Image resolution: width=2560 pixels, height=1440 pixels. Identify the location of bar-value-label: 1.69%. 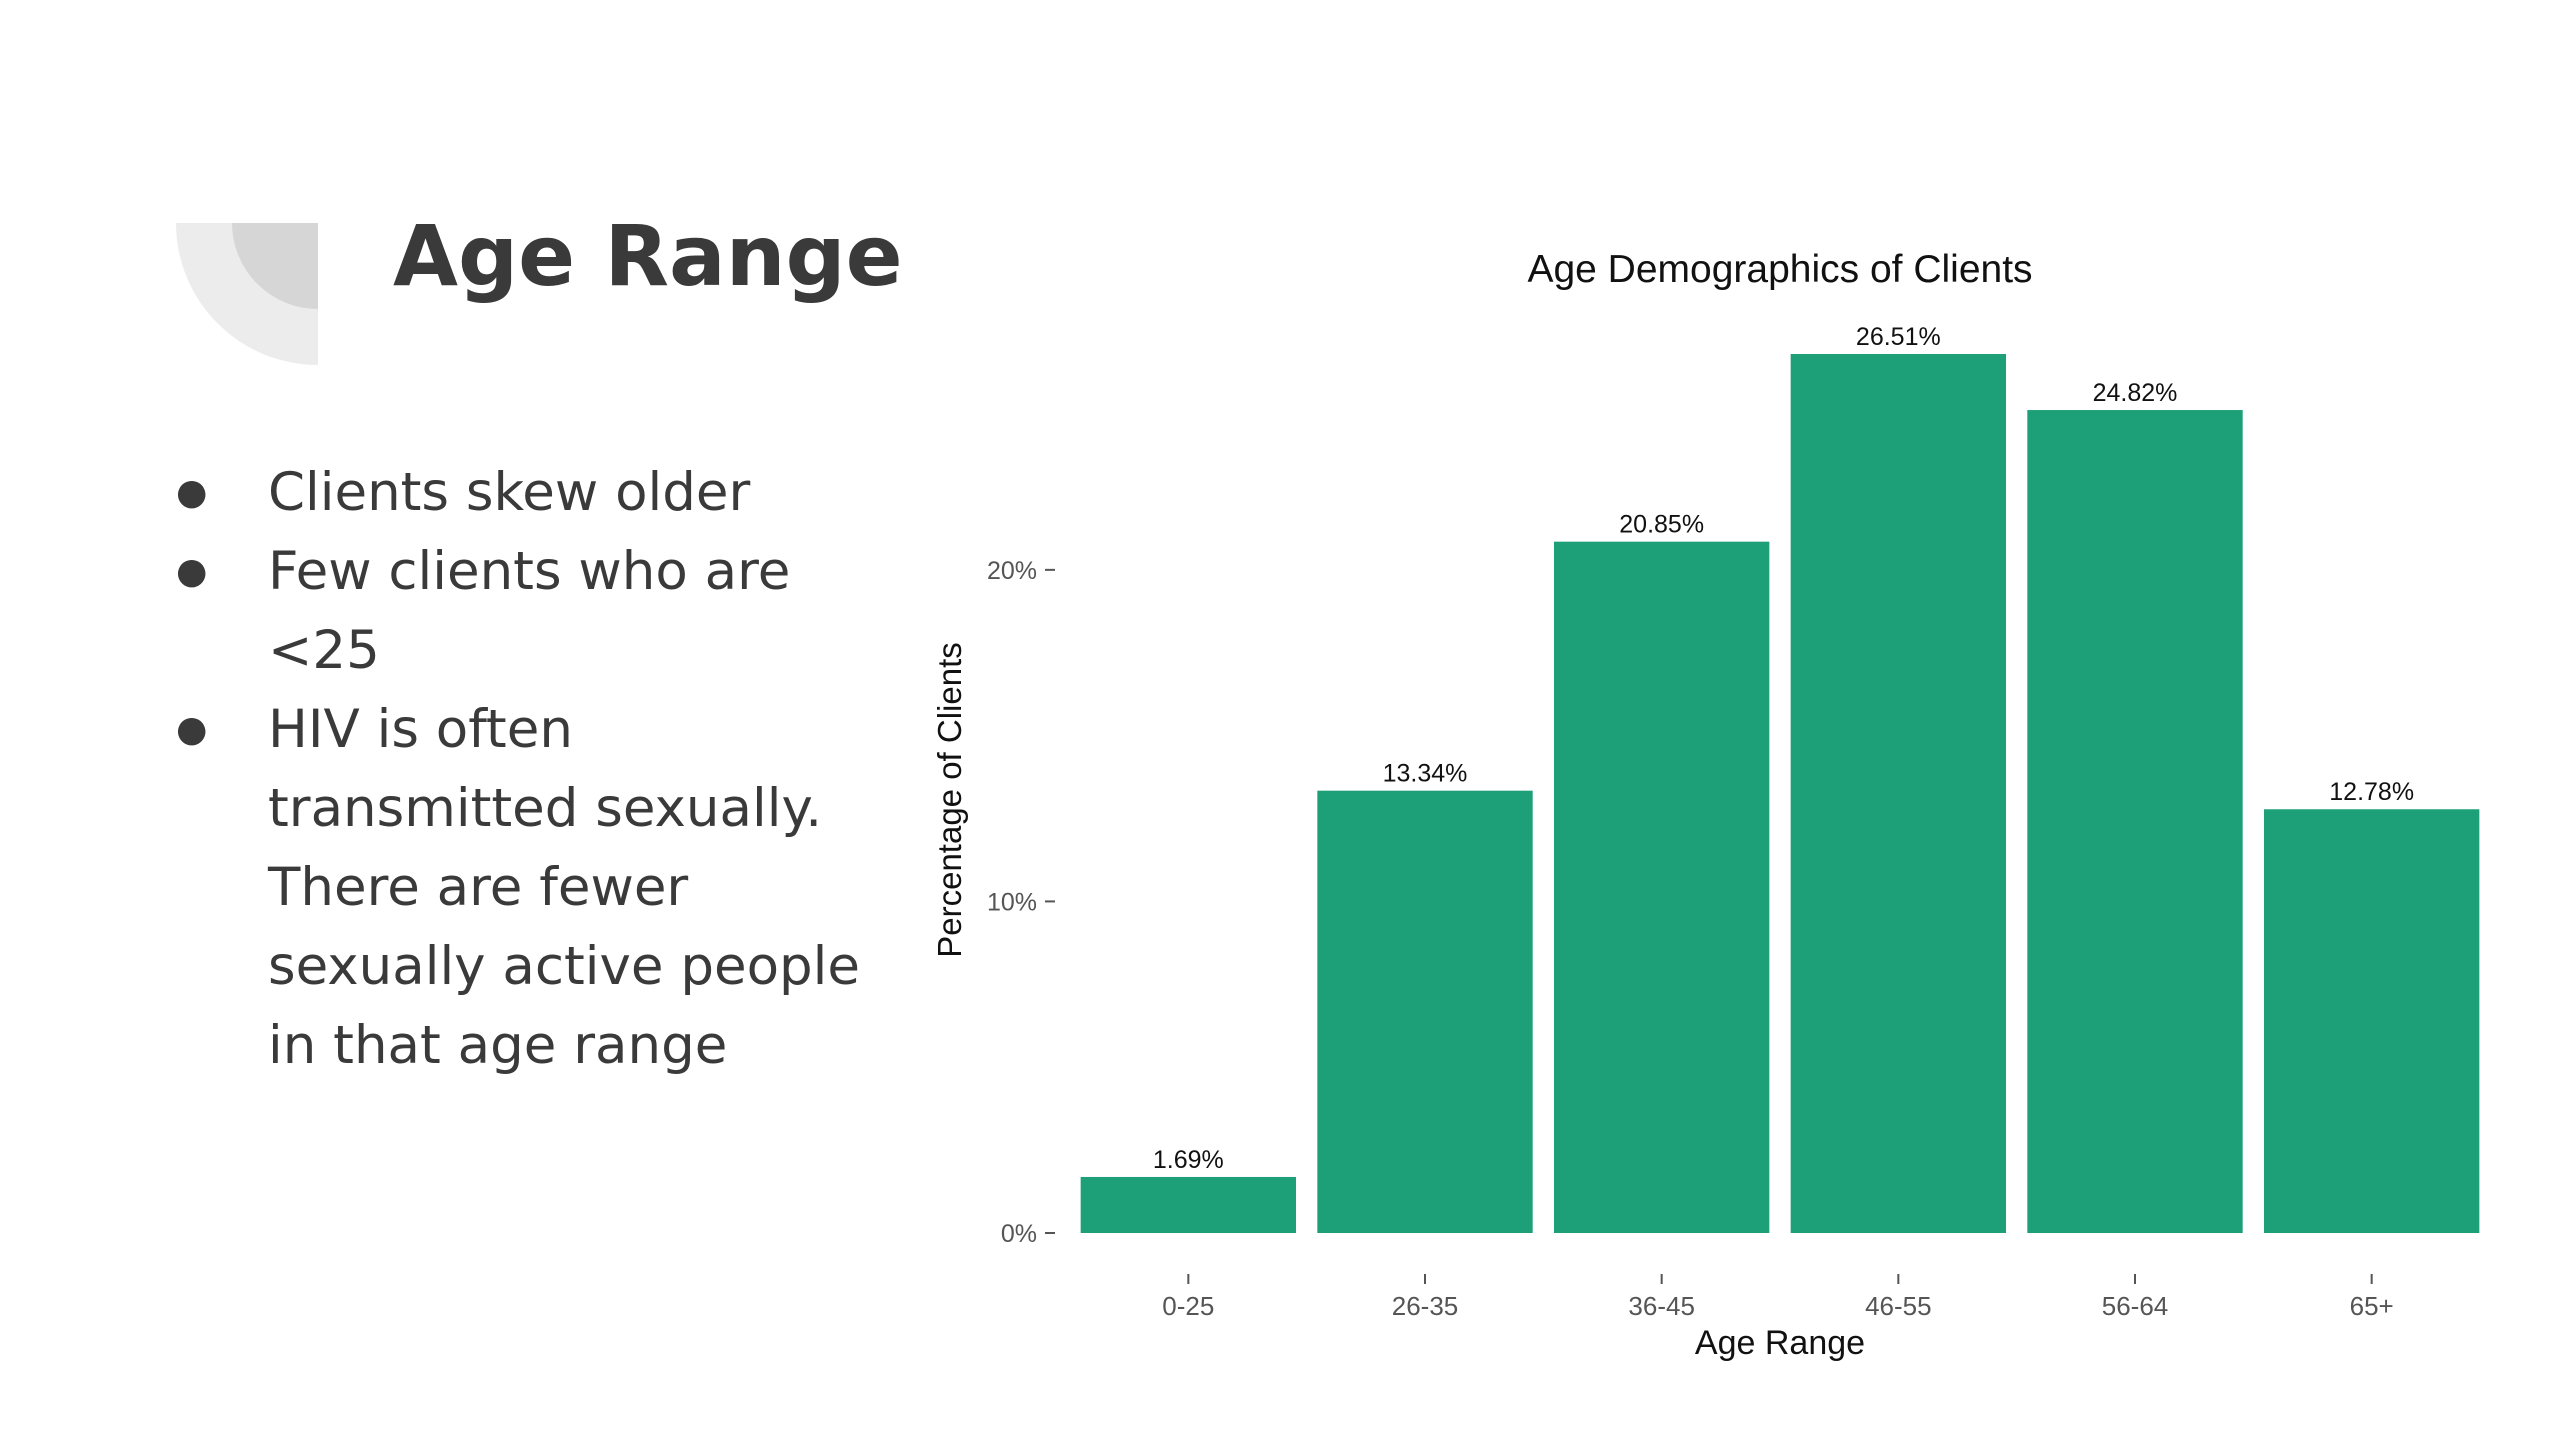
(1188, 1160).